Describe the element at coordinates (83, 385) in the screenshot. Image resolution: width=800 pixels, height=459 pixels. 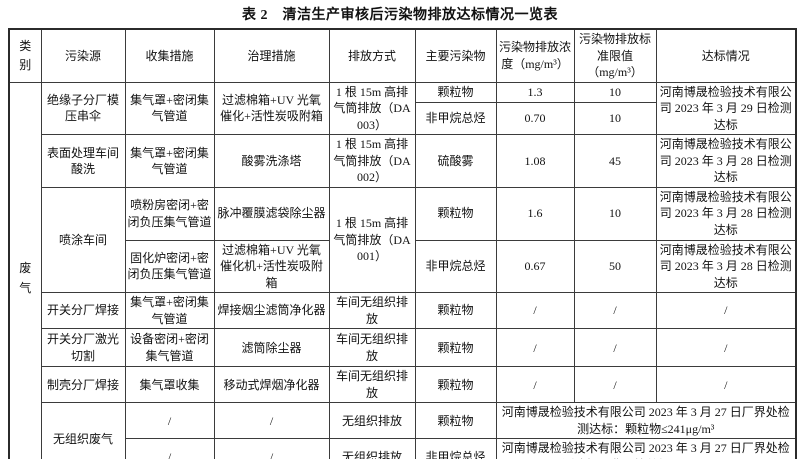
I see `cell-source: 制壳分厂焊接` at that location.